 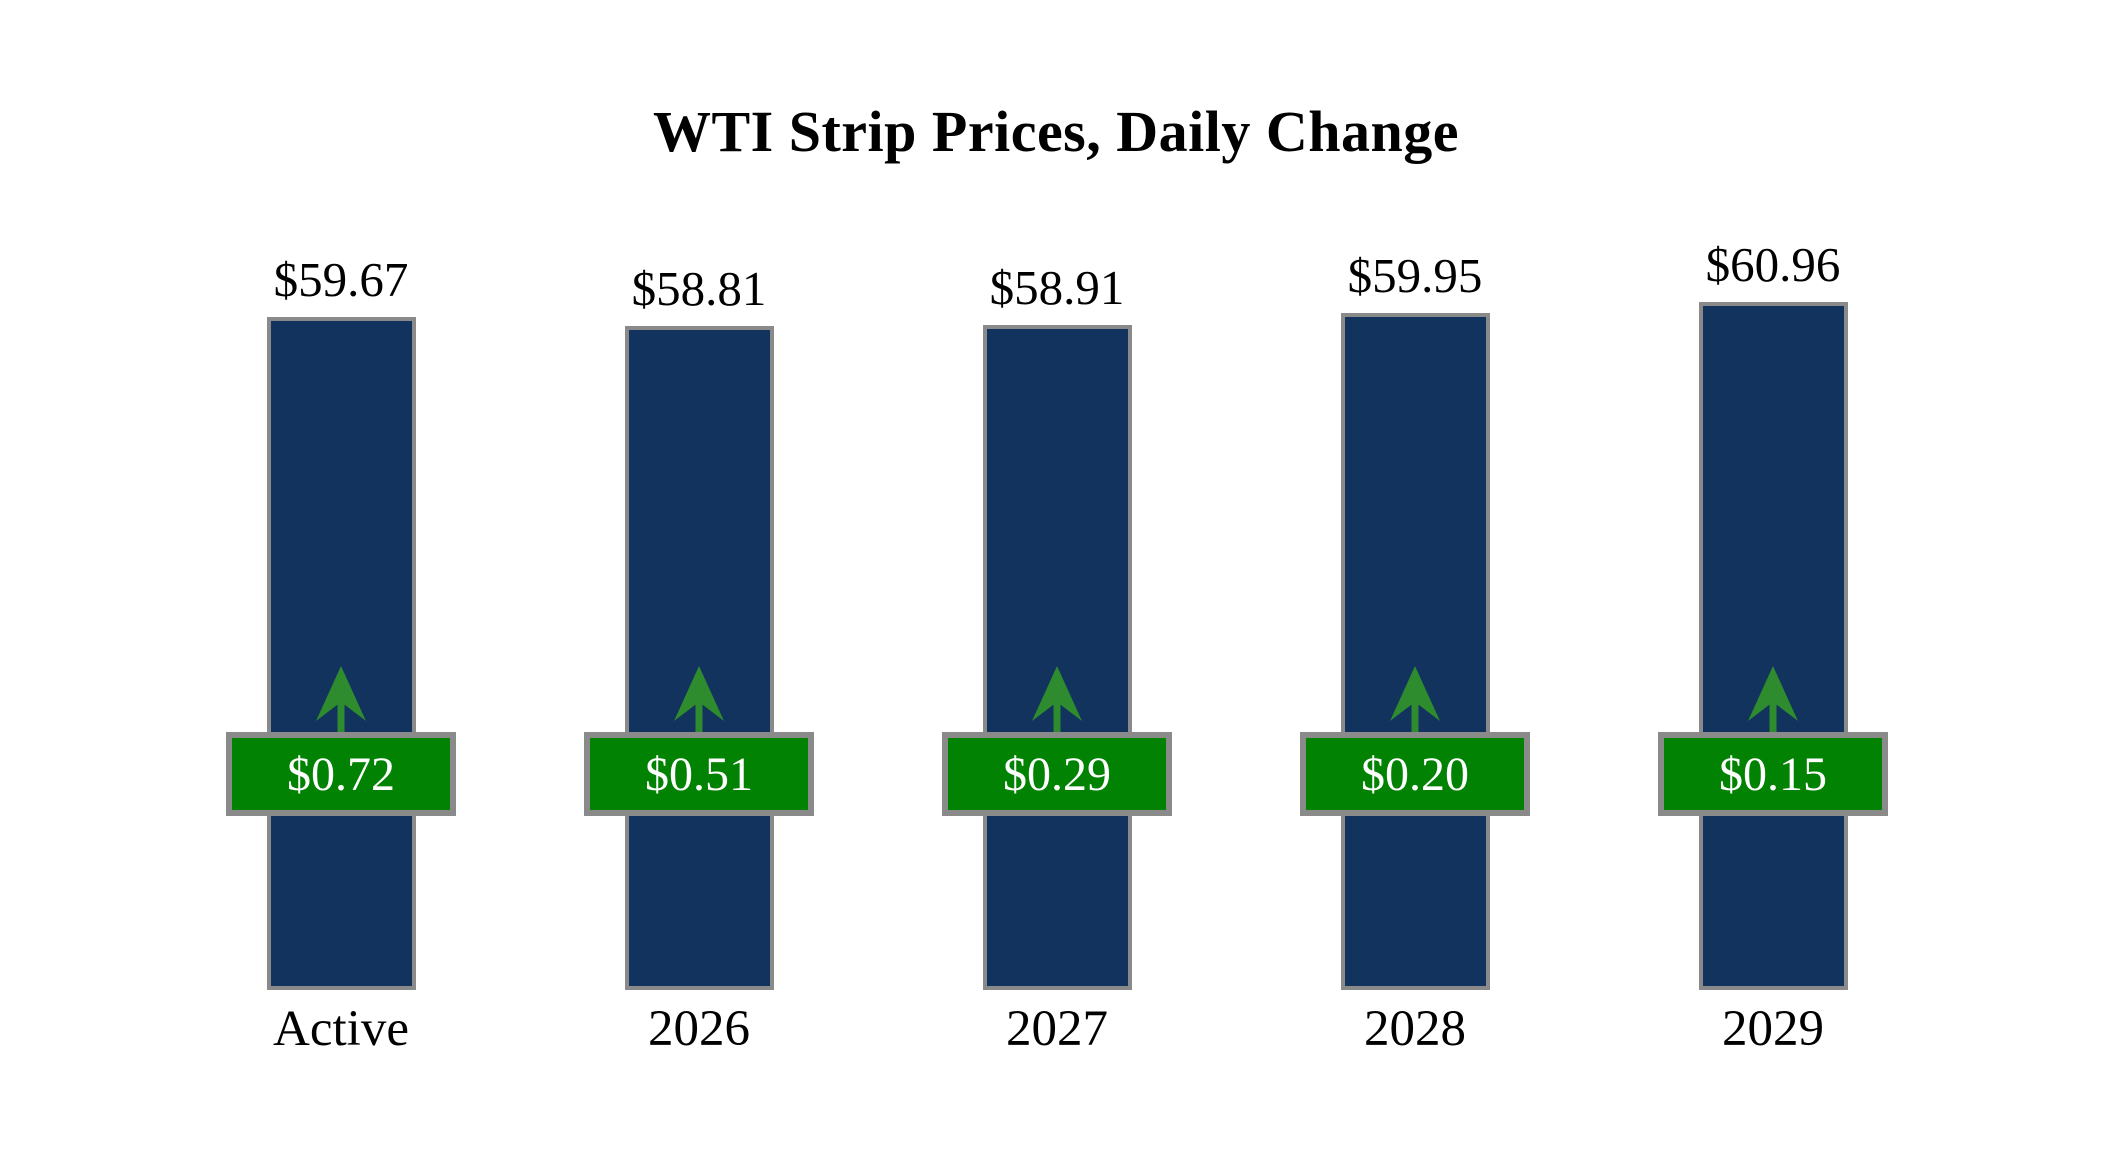 I want to click on price-label: $60.96, so click(x=1773, y=265).